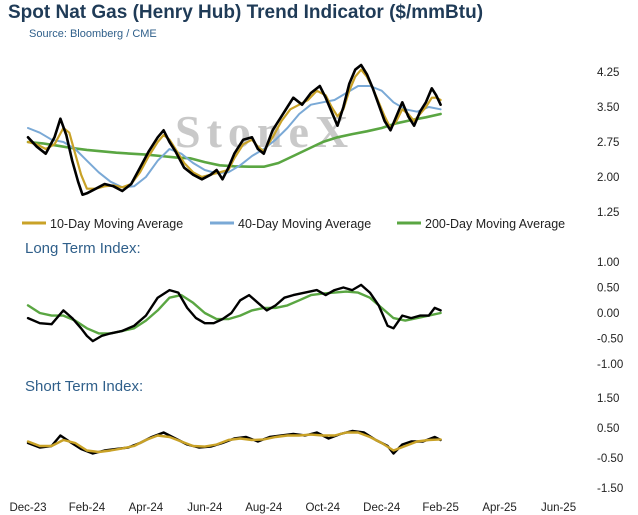  I want to click on y-tick-label: 2.75, so click(608, 143).